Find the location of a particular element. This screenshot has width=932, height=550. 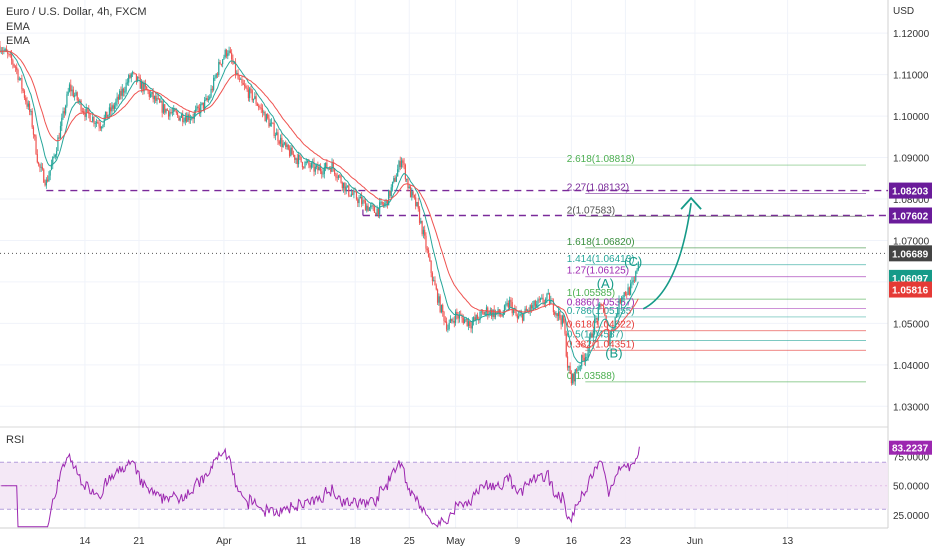

fib-label: 1.414(1.06413) is located at coordinates (601, 259).